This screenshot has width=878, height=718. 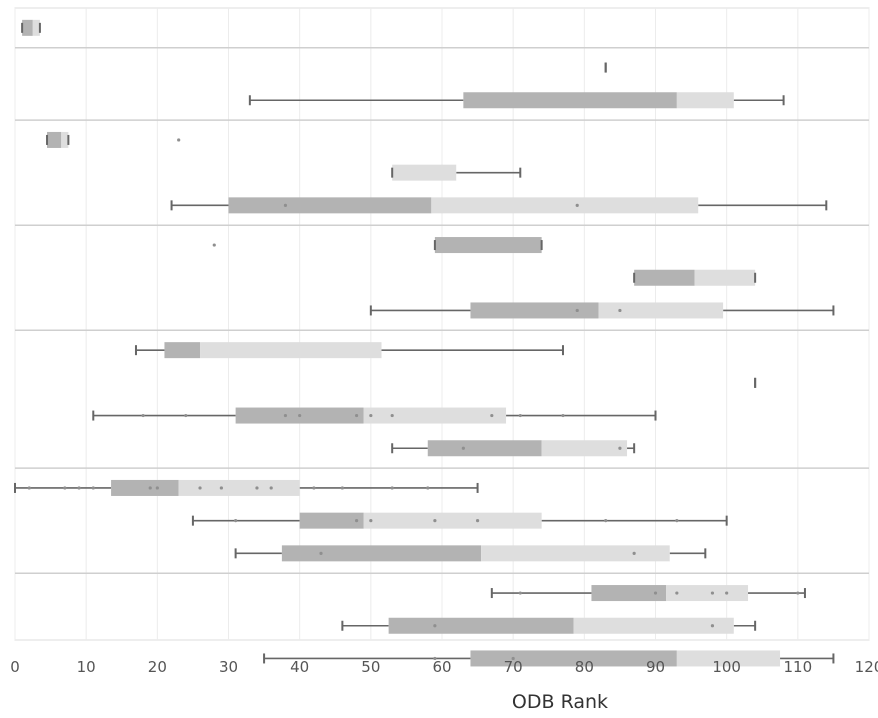 What do you see at coordinates (570, 100) in the screenshot?
I see `box-lower-g1r1` at bounding box center [570, 100].